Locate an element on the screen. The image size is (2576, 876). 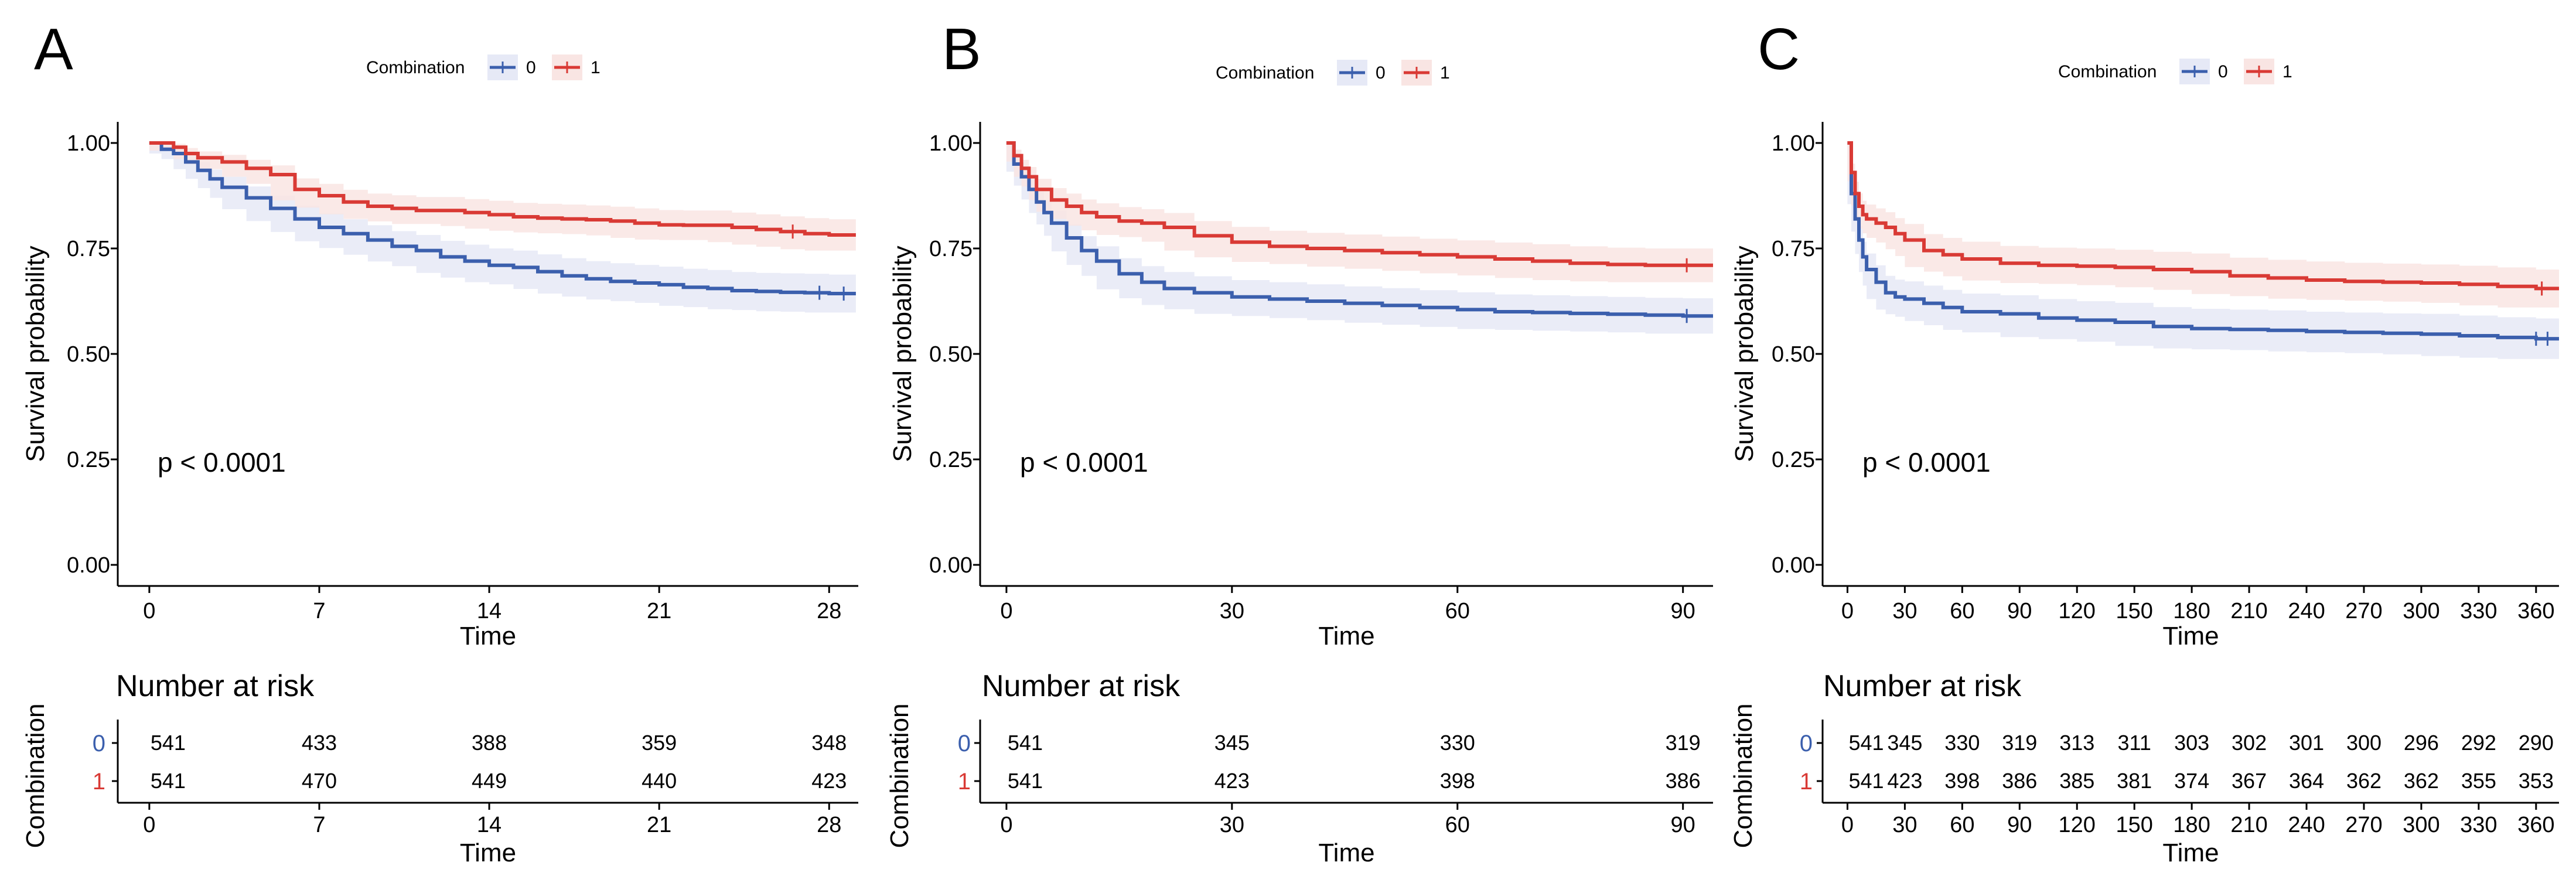
x-tick-label: 30 is located at coordinates (1904, 611).